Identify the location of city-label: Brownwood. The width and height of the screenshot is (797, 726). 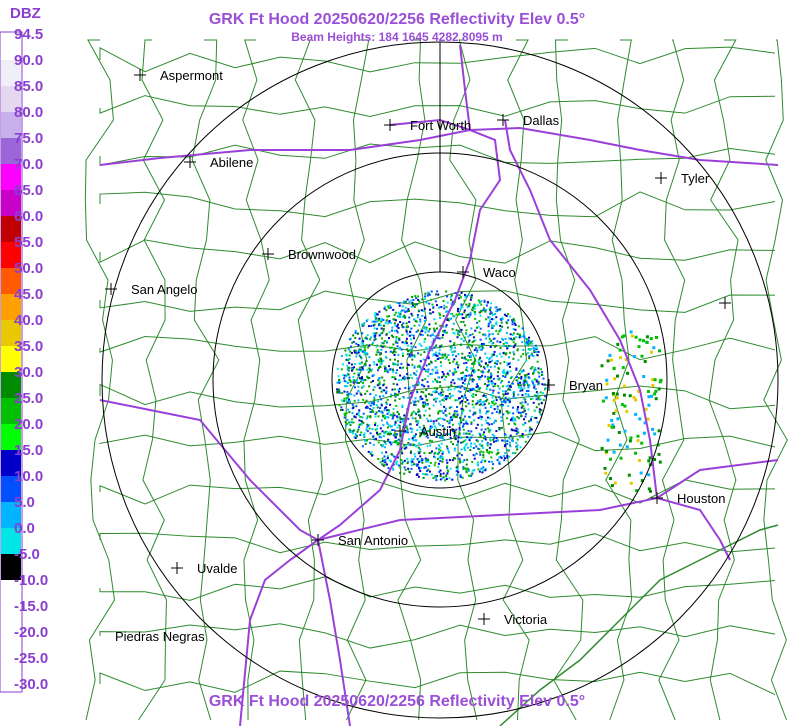
(322, 254).